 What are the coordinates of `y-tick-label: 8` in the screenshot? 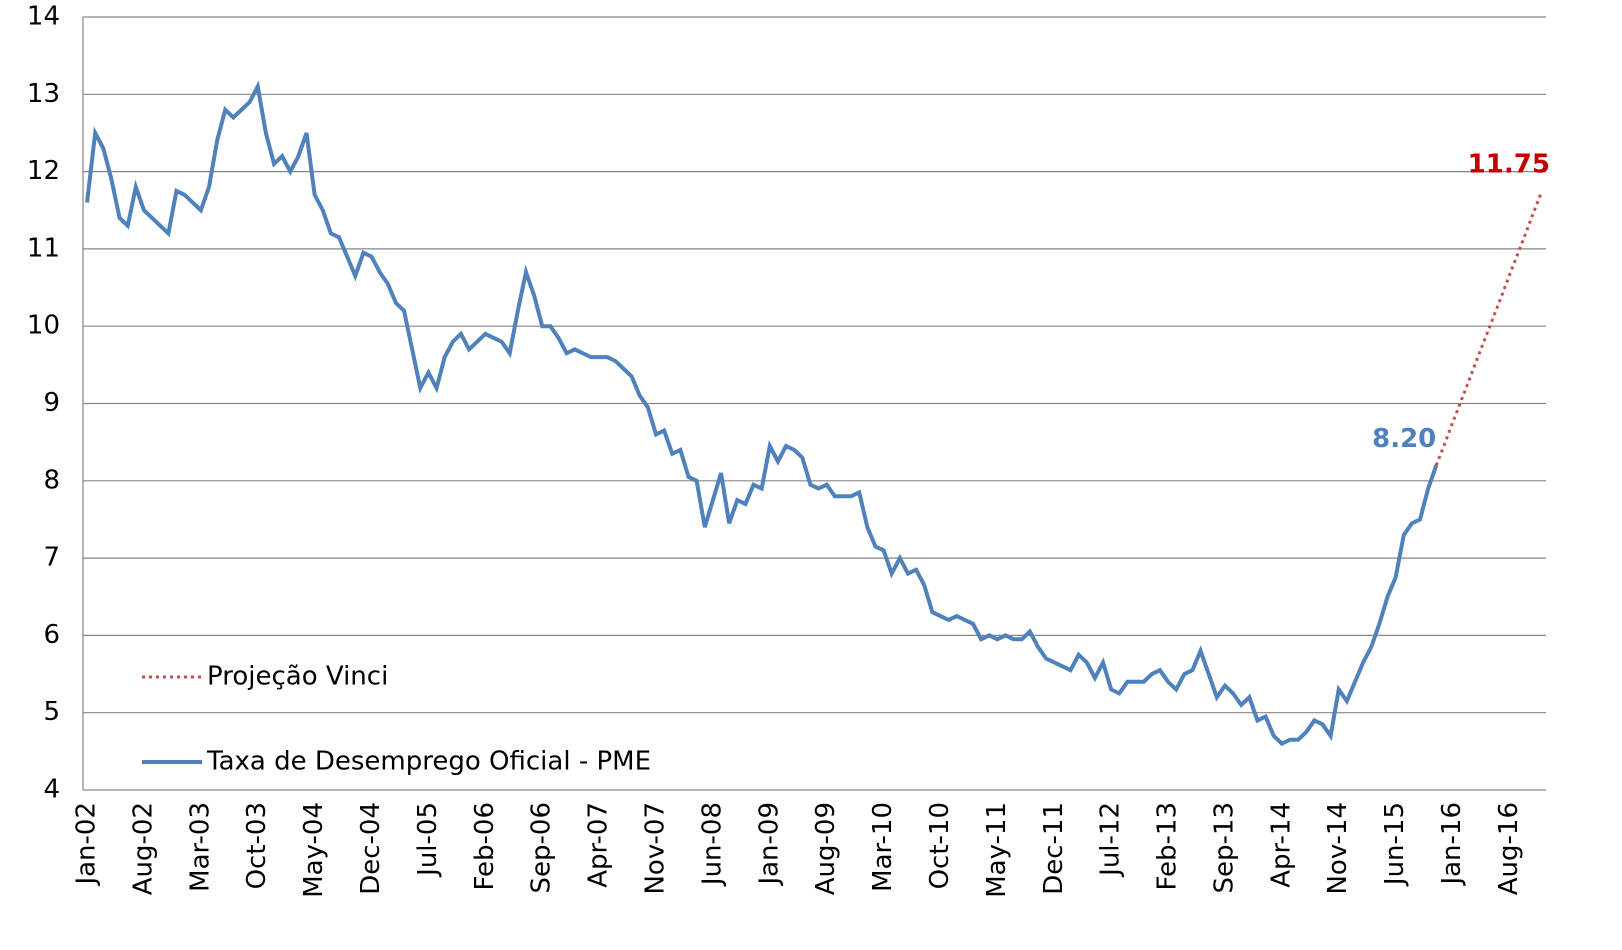 It's located at (51, 480).